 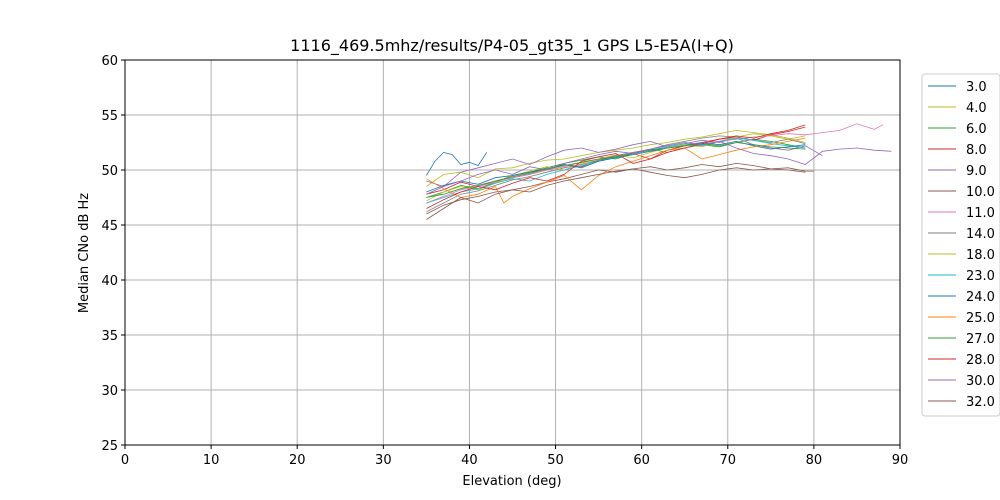 What do you see at coordinates (109, 226) in the screenshot?
I see `y-tick-label: 45` at bounding box center [109, 226].